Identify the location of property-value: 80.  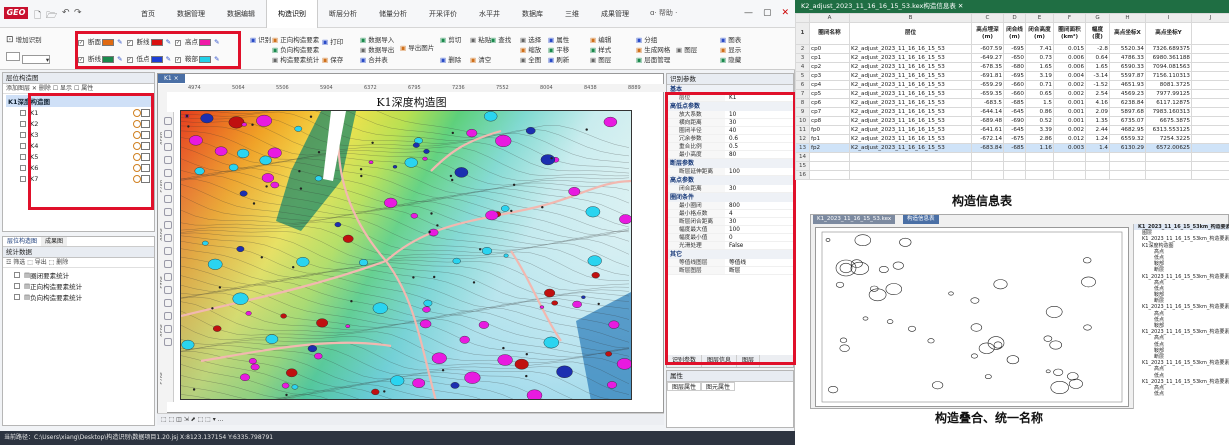
(733, 155).